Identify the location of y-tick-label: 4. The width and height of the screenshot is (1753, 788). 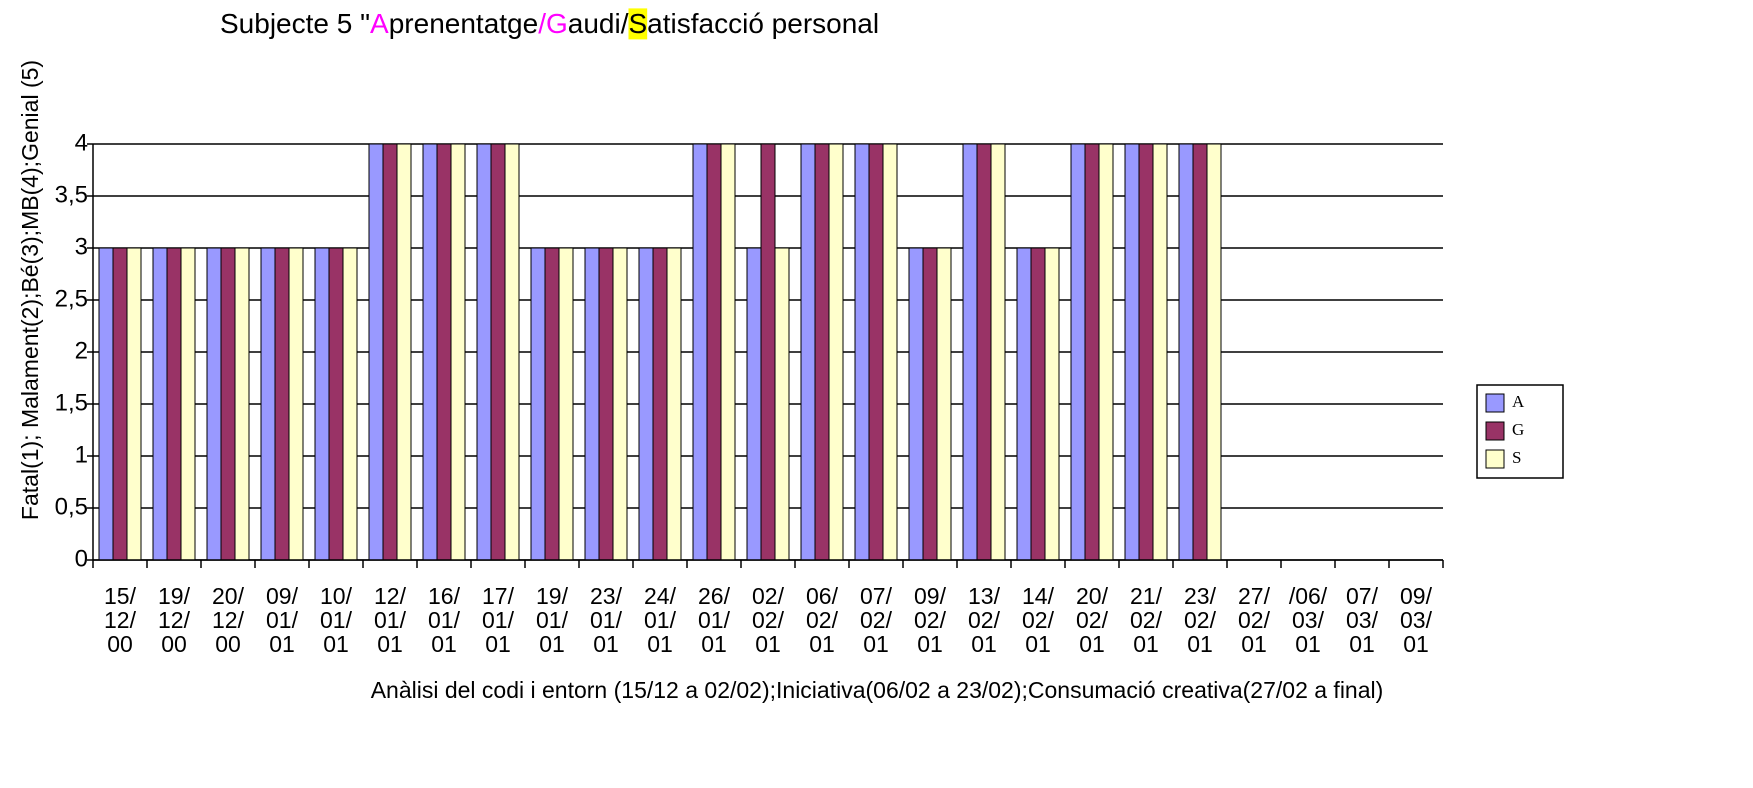
(81, 142).